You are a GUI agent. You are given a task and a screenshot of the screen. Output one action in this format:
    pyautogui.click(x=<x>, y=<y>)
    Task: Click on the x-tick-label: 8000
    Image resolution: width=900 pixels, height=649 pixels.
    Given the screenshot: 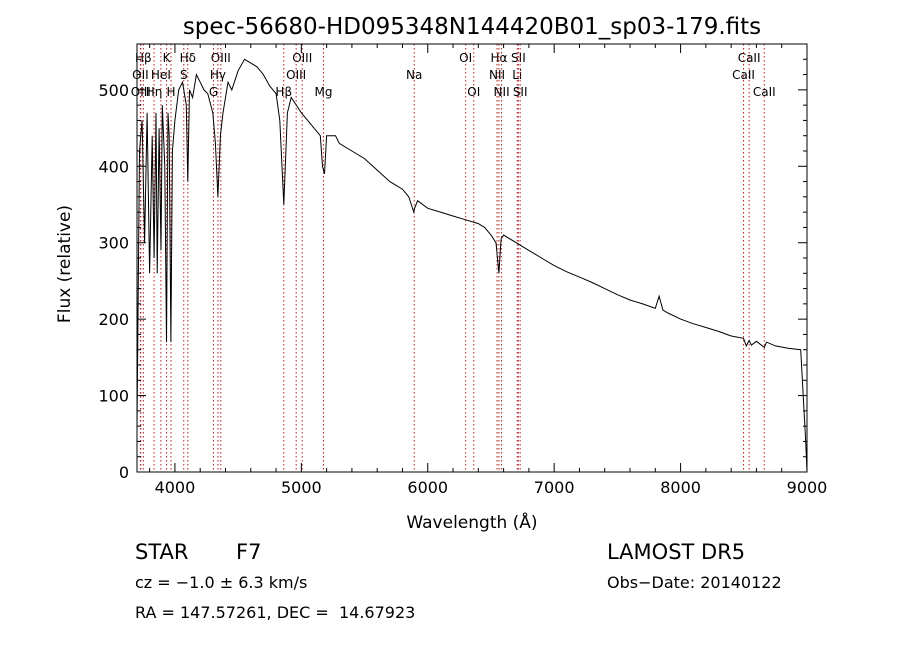 What is the action you would take?
    pyautogui.click(x=680, y=487)
    